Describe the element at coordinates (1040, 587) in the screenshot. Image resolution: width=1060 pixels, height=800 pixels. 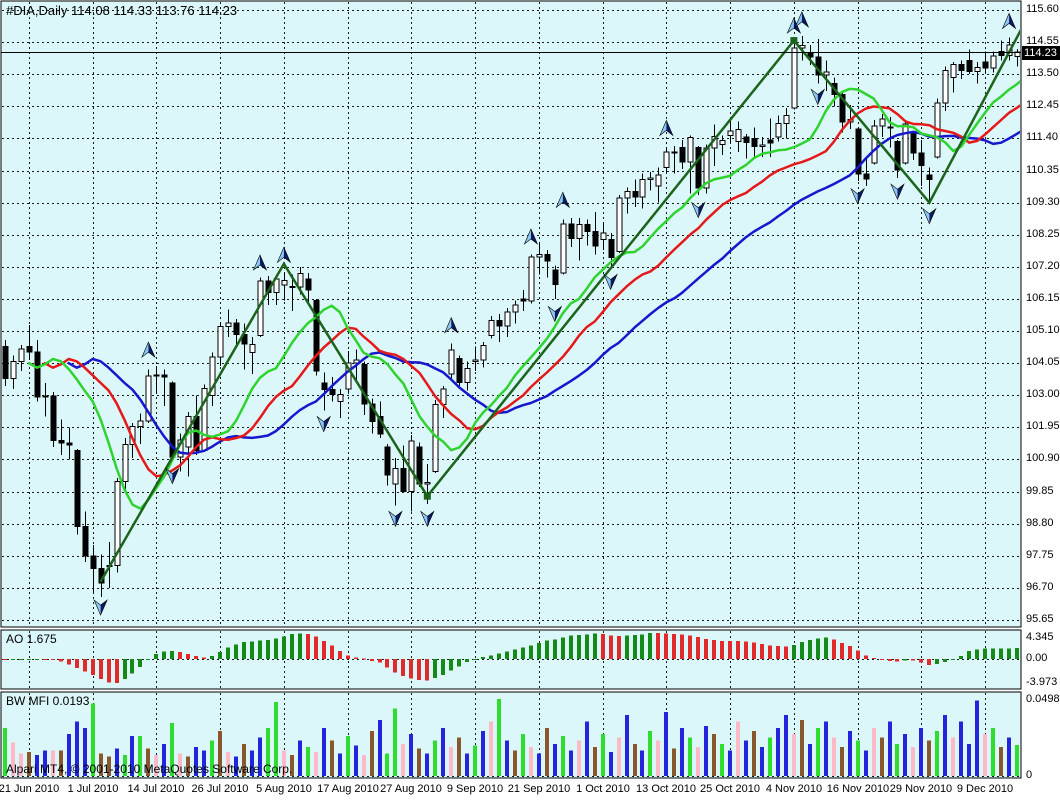
I see `price-tick-label: 96.70` at that location.